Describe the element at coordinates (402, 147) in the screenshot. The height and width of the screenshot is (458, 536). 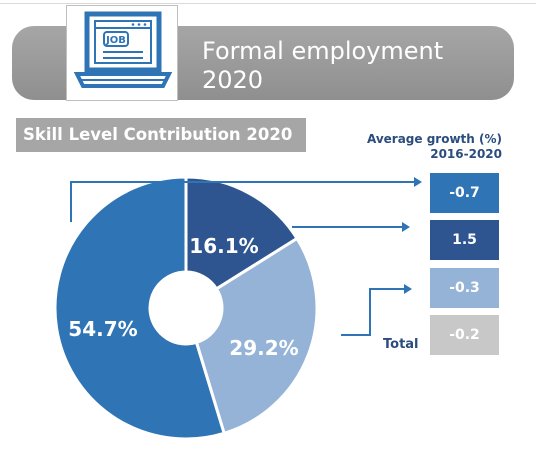
I see `growth-header: Average growth (%) 2016-2020` at that location.